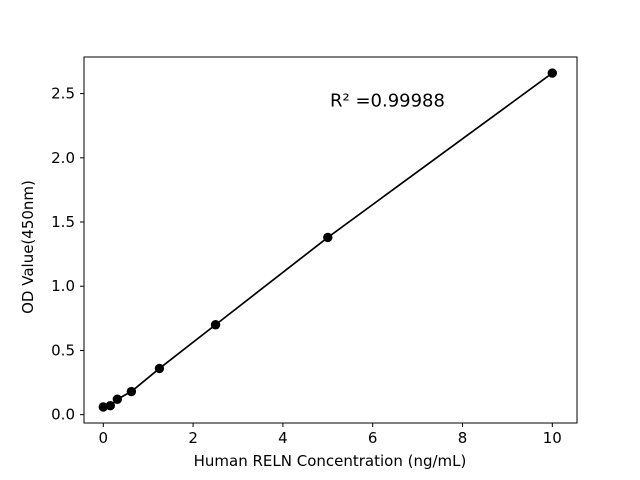  Describe the element at coordinates (373, 438) in the screenshot. I see `svg-text: 6` at that location.